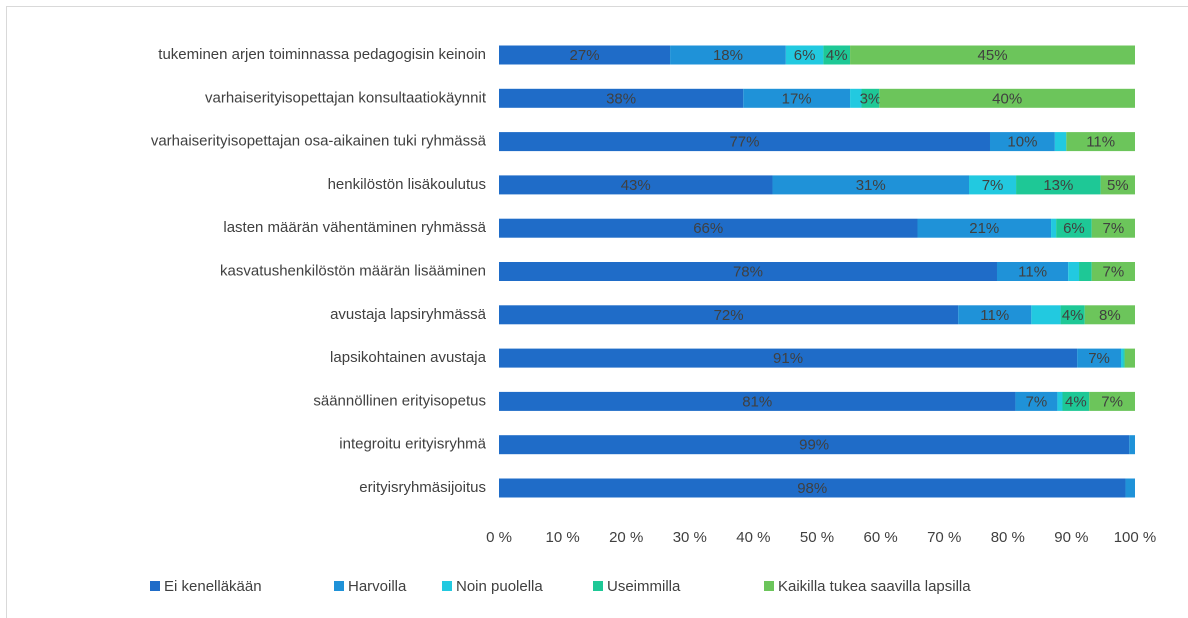 This screenshot has height=618, width=1188. I want to click on x-tick-label: 40 %, so click(753, 537).